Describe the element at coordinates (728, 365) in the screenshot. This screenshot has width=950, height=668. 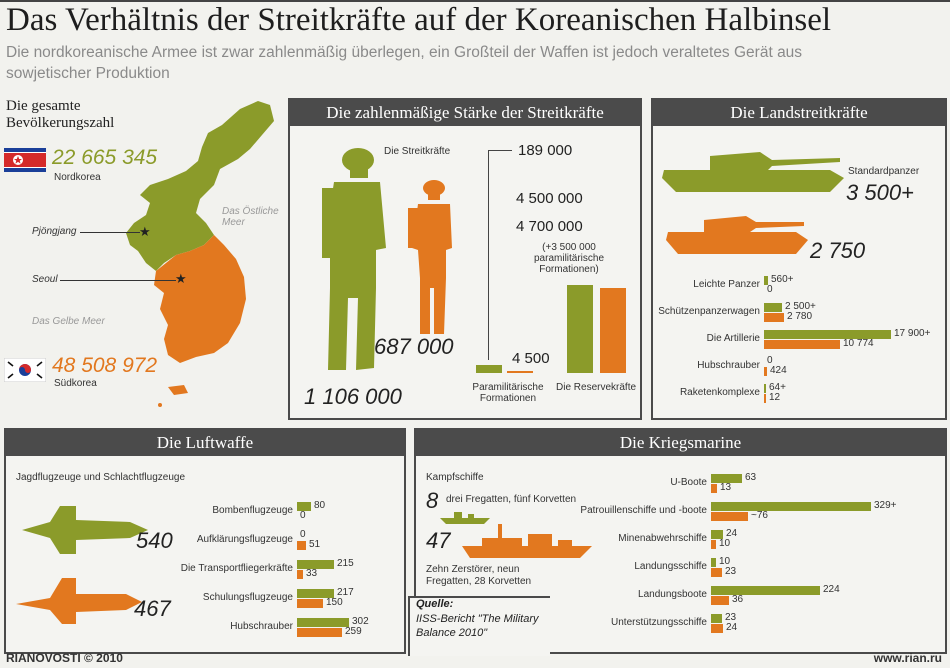
I see `bar-category-label: Hubschrauber` at that location.